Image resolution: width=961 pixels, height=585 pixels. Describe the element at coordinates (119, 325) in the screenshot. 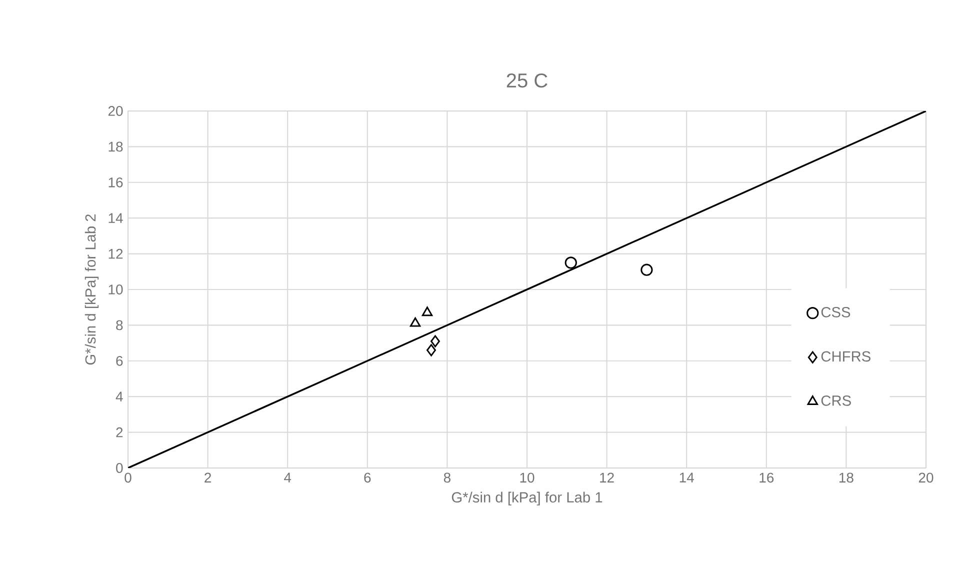

I see `y-tick-label: 8` at that location.